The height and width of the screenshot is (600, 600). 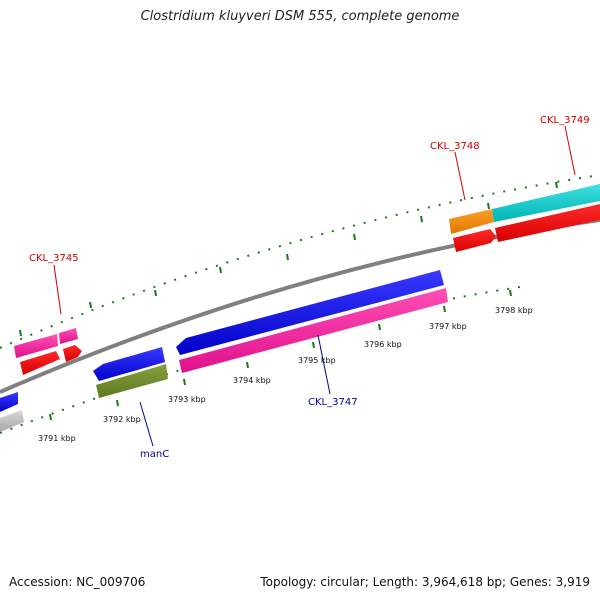 I want to click on gene-feature-manC, so click(x=132, y=381).